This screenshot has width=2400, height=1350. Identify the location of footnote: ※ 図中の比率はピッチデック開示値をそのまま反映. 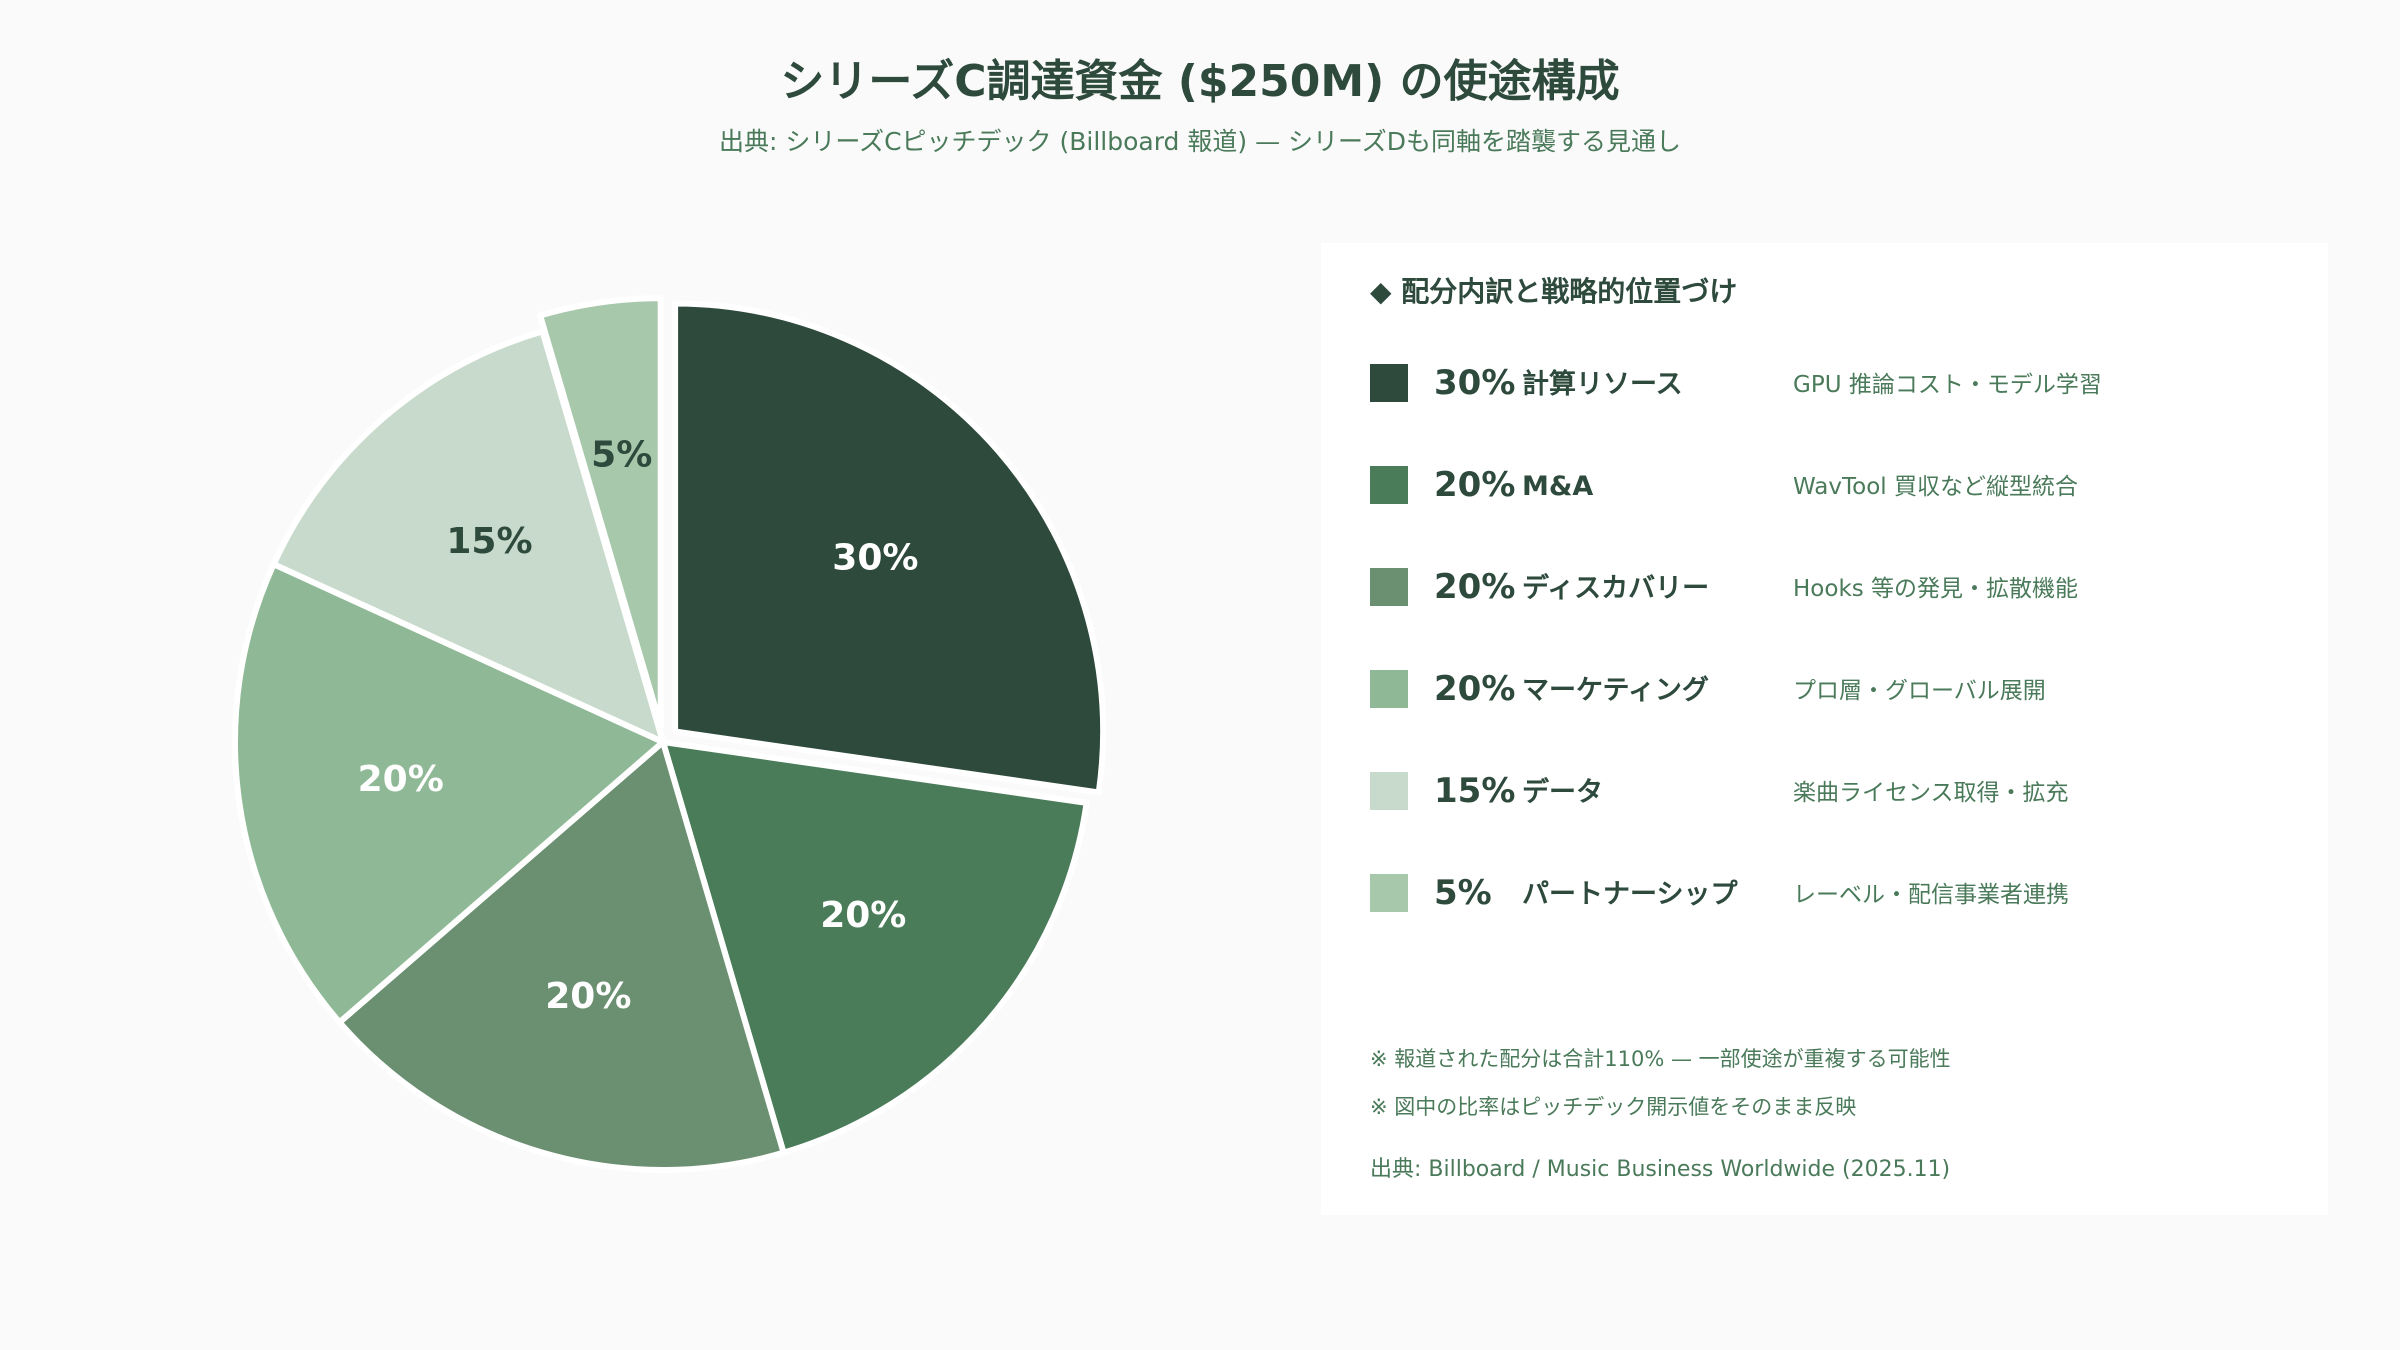
(1613, 1107).